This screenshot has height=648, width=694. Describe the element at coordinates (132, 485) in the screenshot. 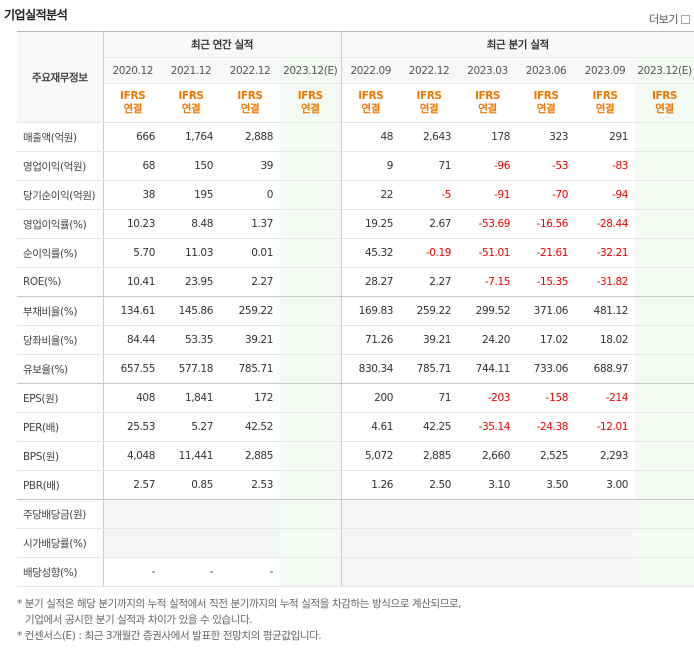

I see `value-cell: 2.57` at that location.